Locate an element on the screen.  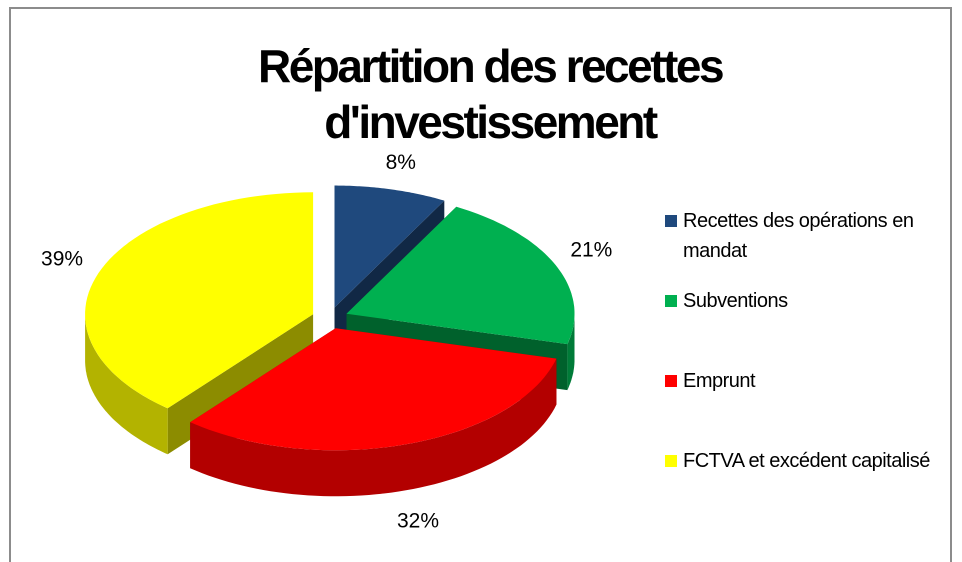
data-label: 39% is located at coordinates (62, 259).